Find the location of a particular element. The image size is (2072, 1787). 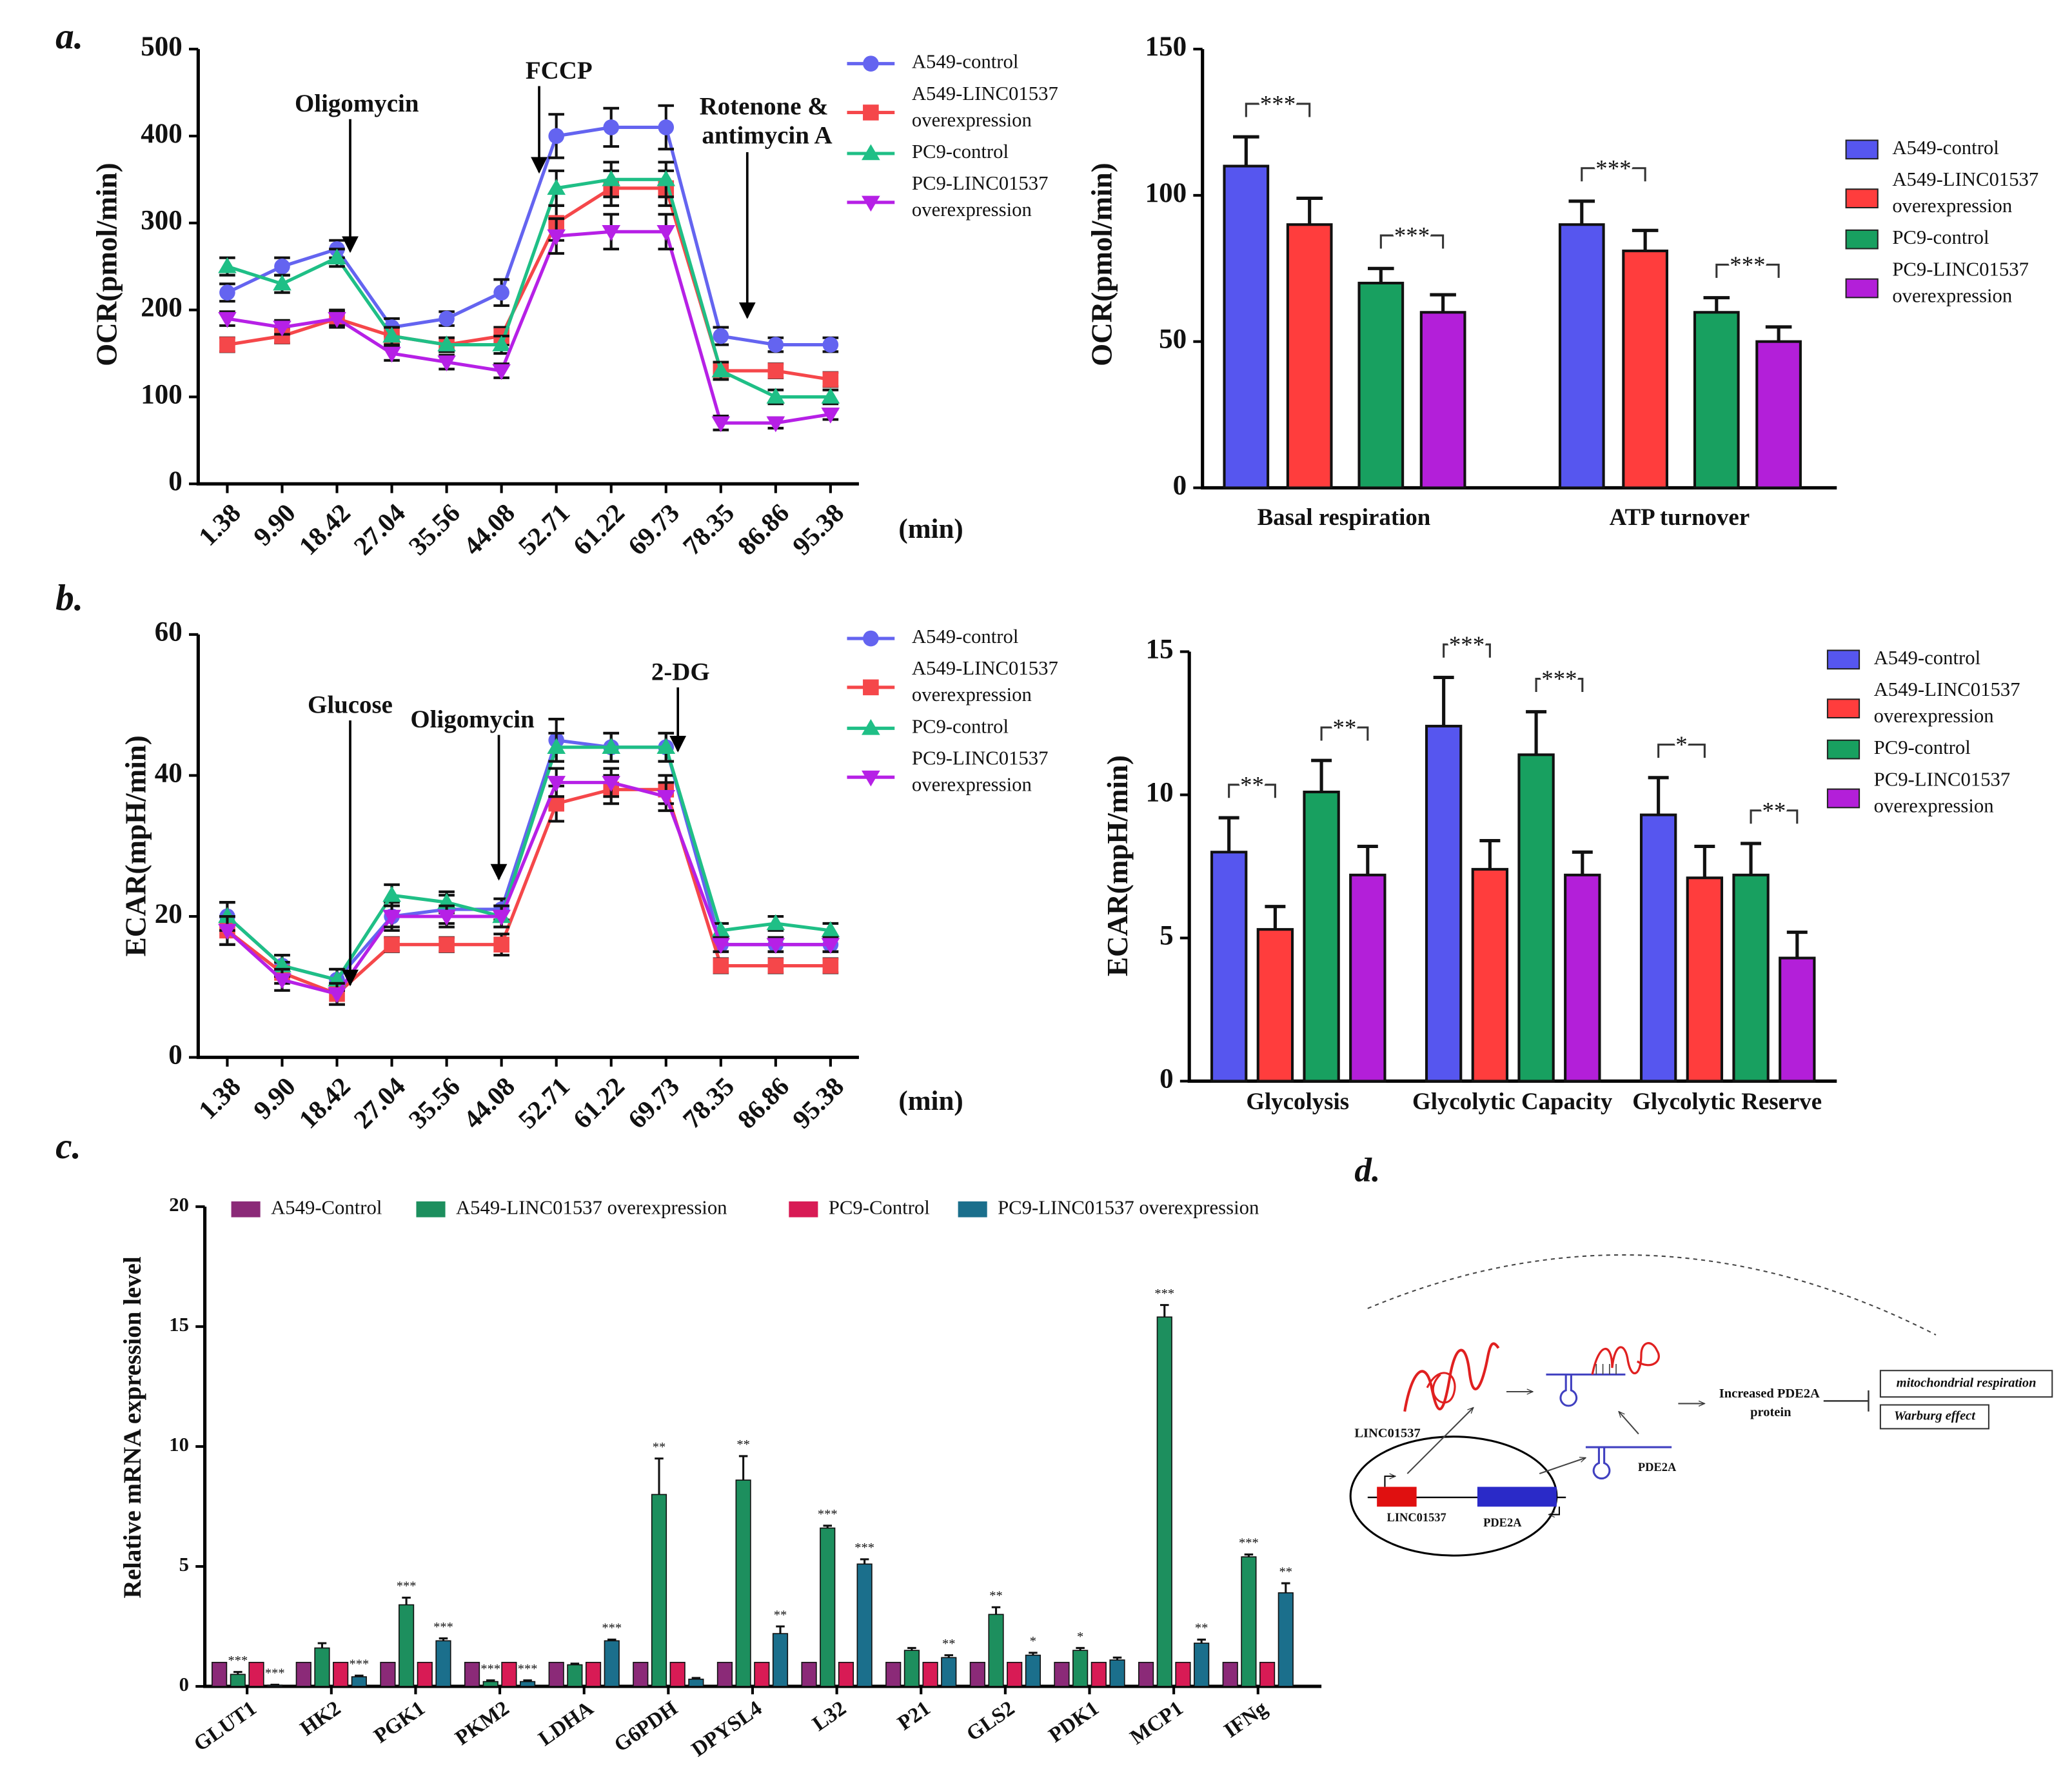

axis is located at coordinates (762, 1447).